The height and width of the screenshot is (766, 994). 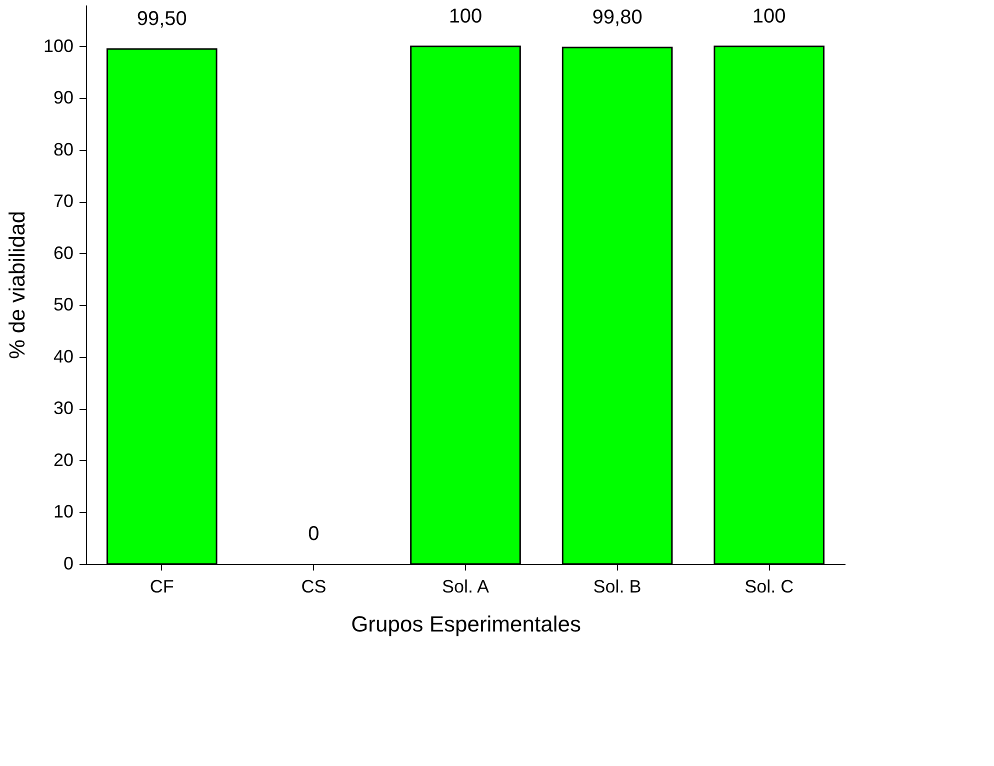 I want to click on y-tick-label: 90, so click(x=63, y=98).